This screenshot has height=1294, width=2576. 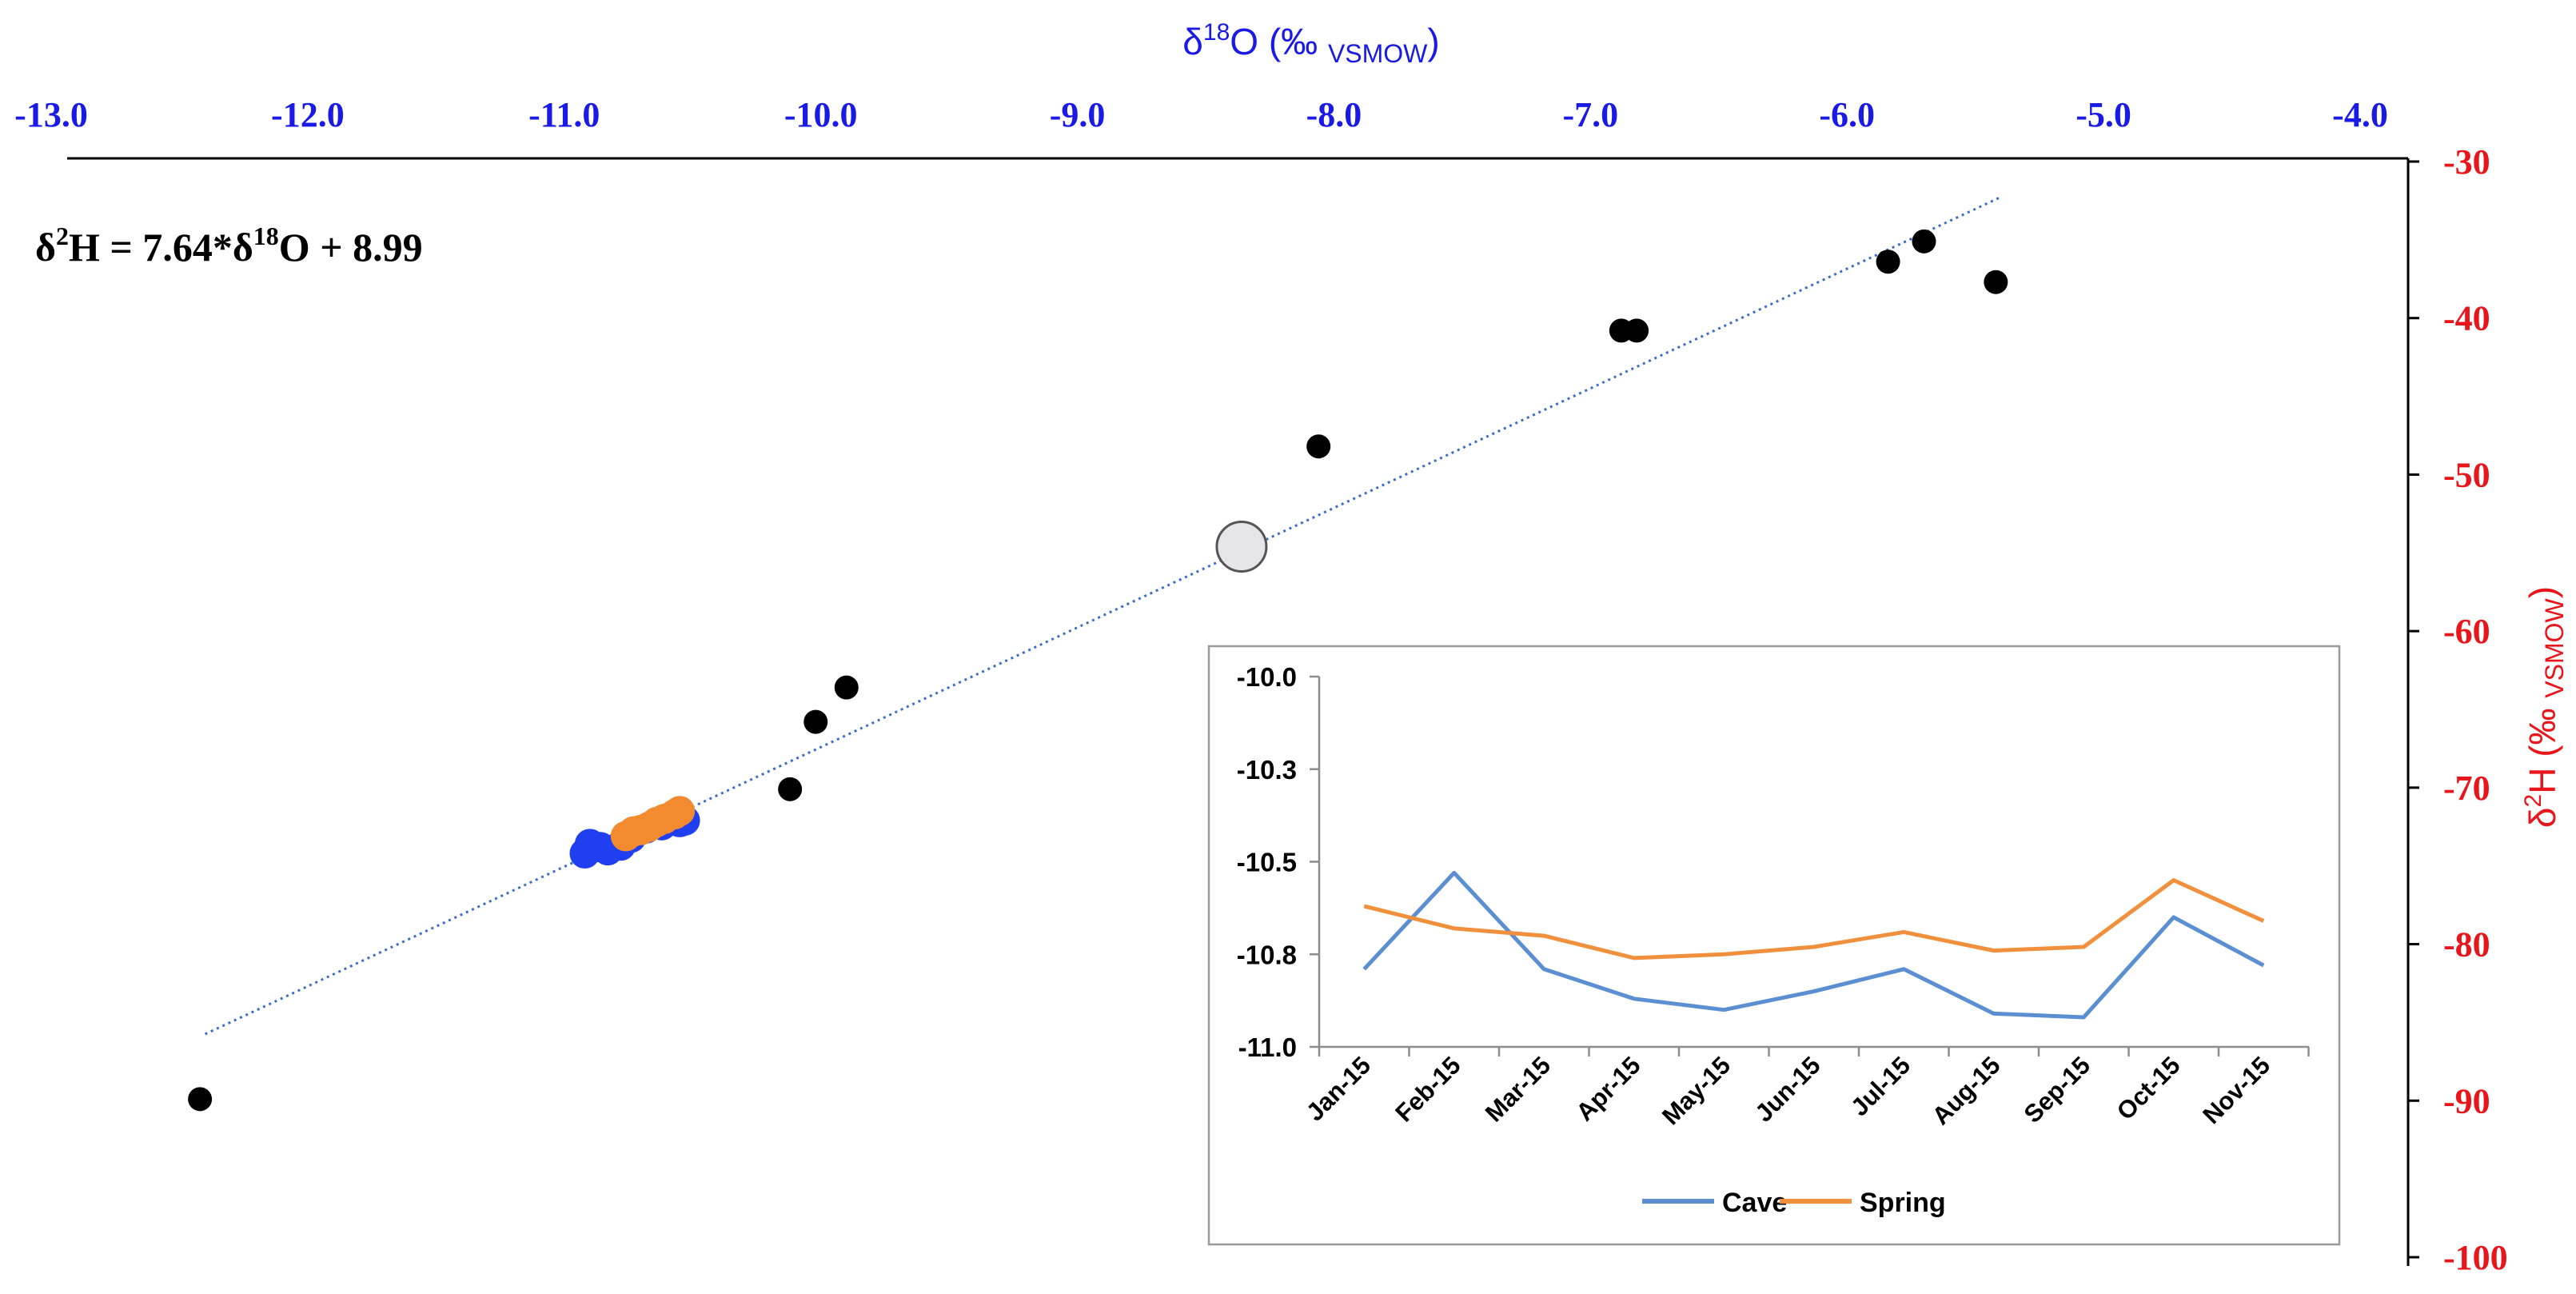 What do you see at coordinates (351, 247) in the screenshot?
I see `equation-rhs-rest: O + 8.99` at bounding box center [351, 247].